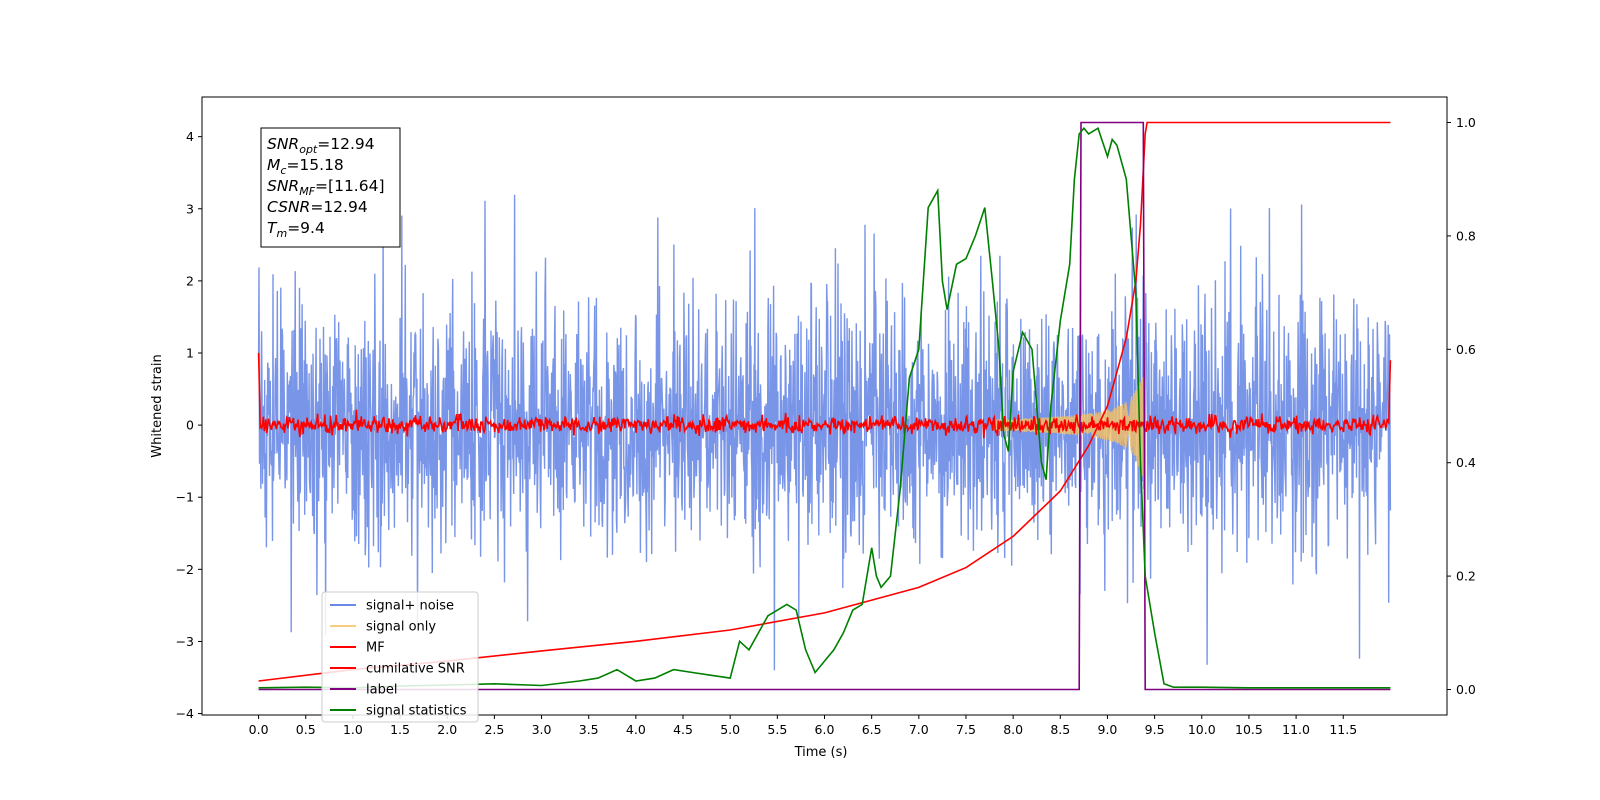 This screenshot has width=1600, height=800. What do you see at coordinates (825, 729) in the screenshot?
I see `x-tick-label: 6.0` at bounding box center [825, 729].